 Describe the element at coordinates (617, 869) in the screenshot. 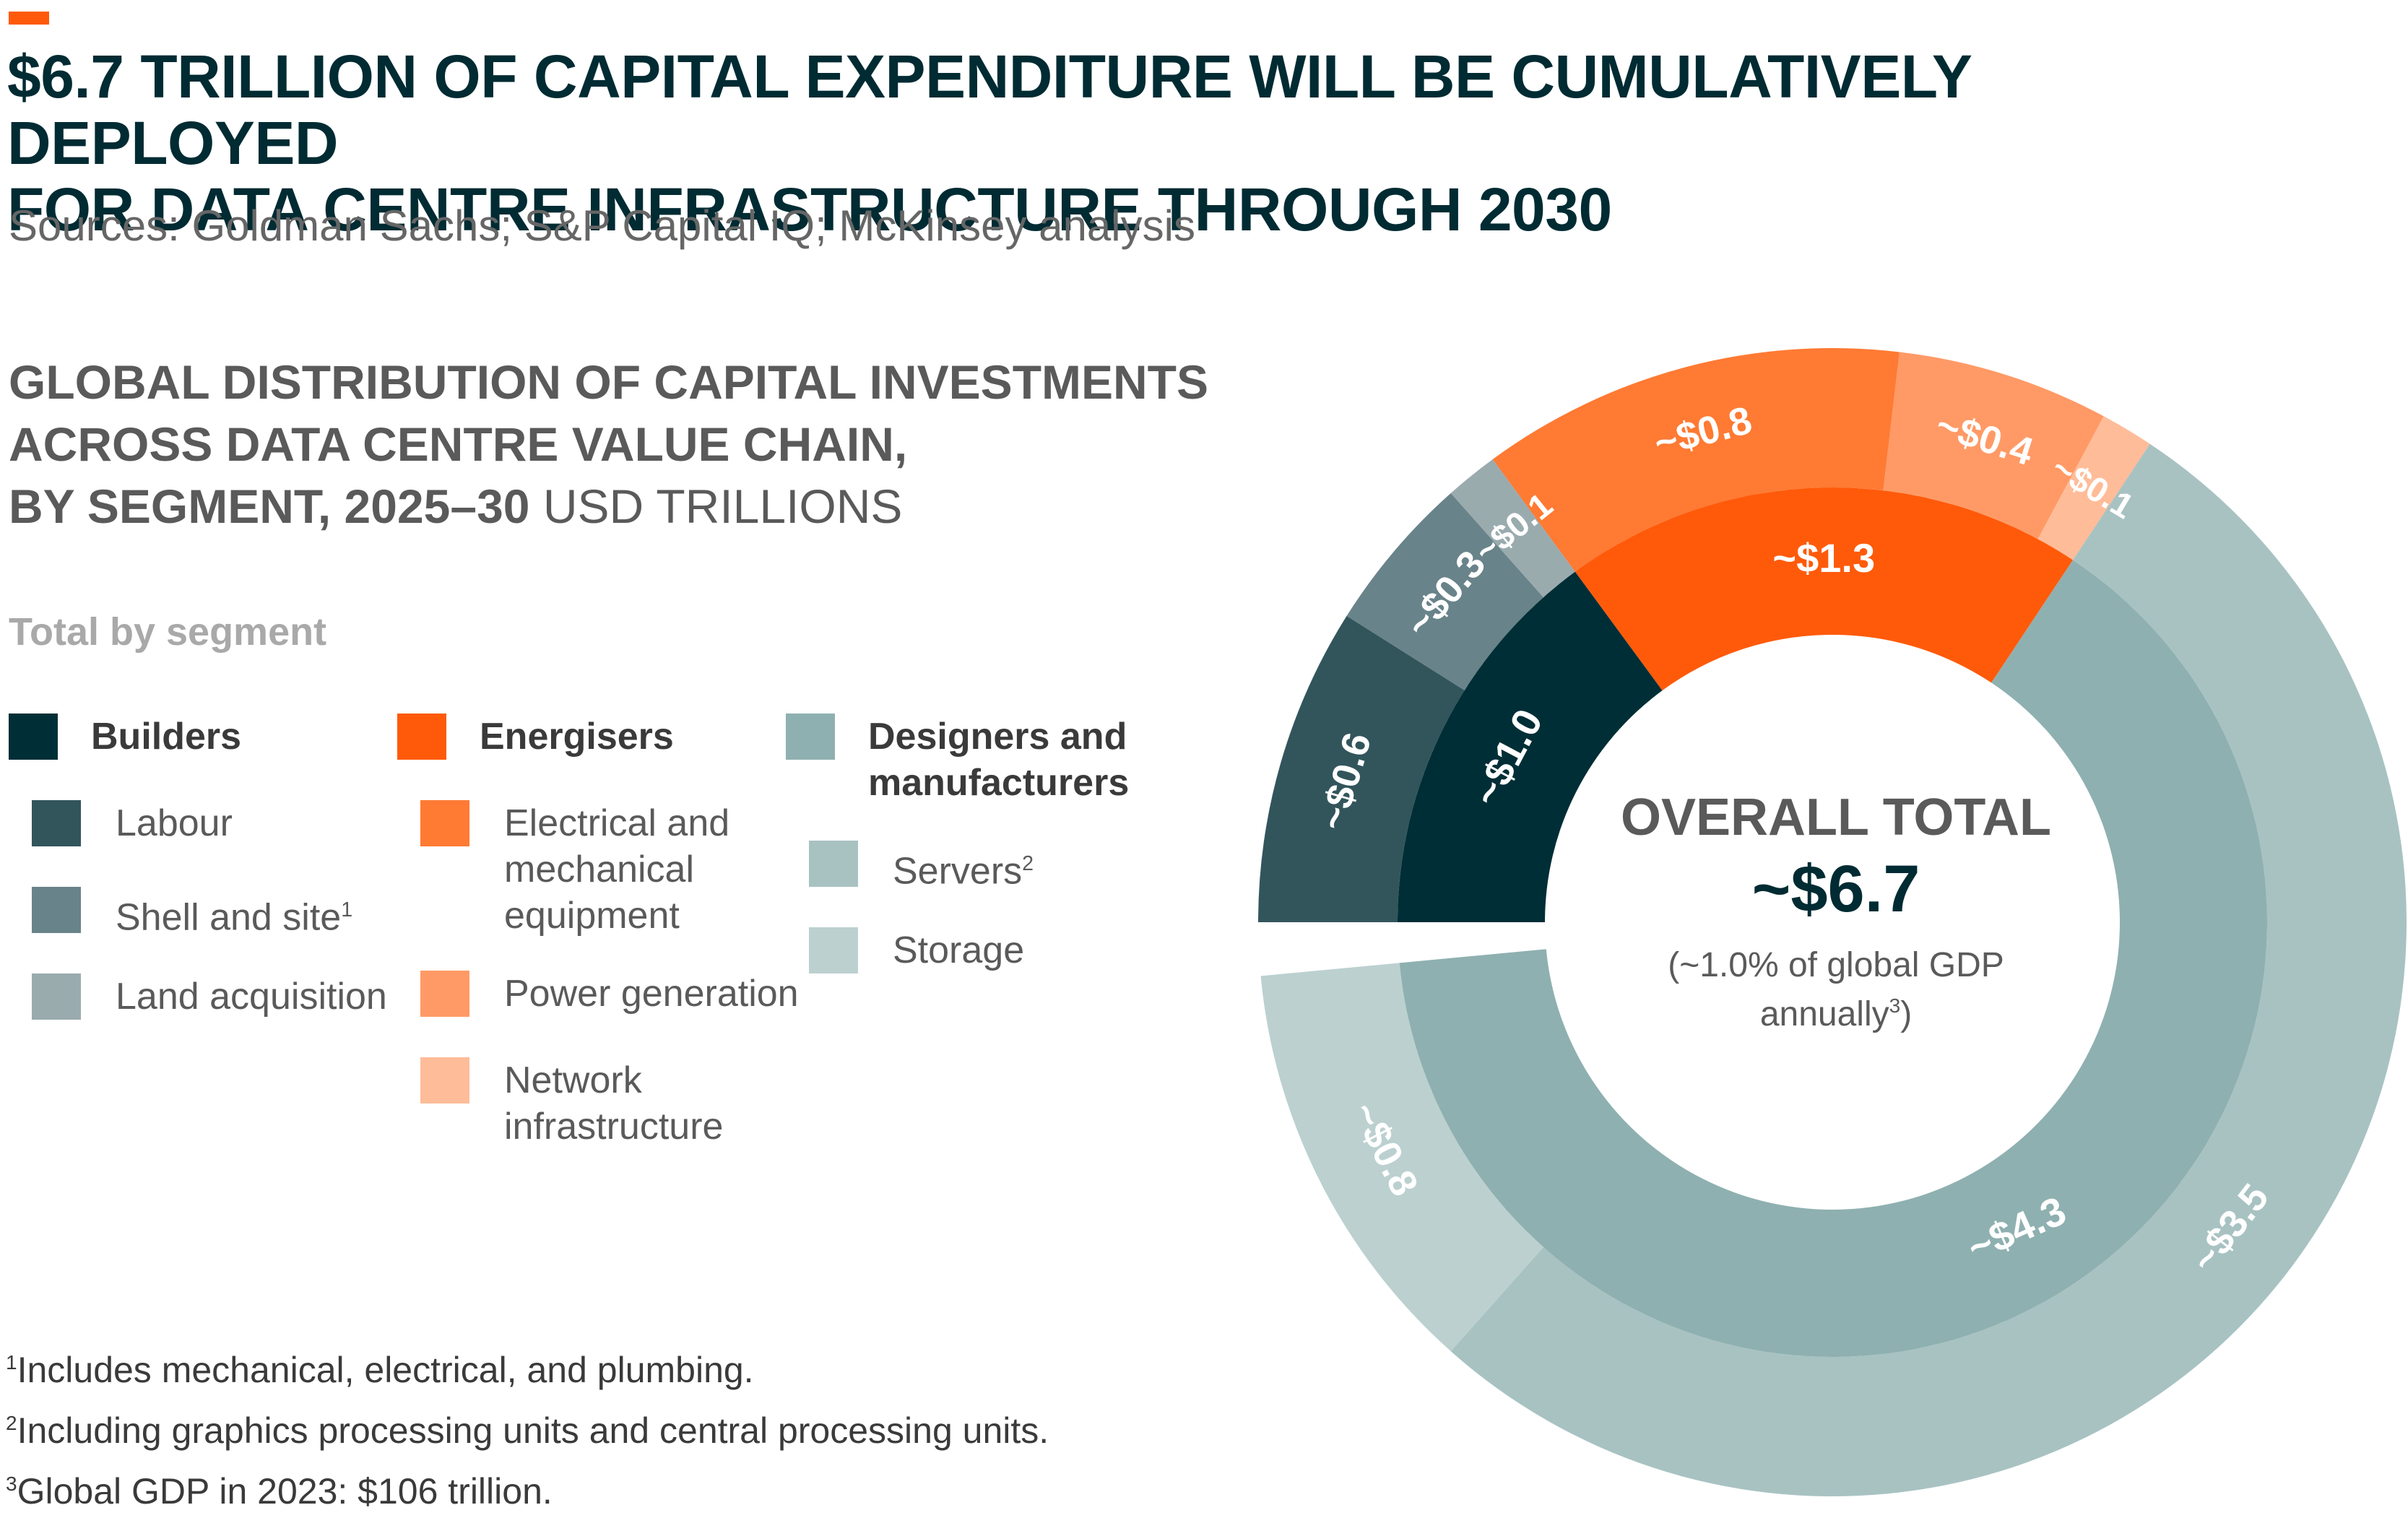

I see `legend-label-electrical: Electrical and mechanical equipment` at that location.